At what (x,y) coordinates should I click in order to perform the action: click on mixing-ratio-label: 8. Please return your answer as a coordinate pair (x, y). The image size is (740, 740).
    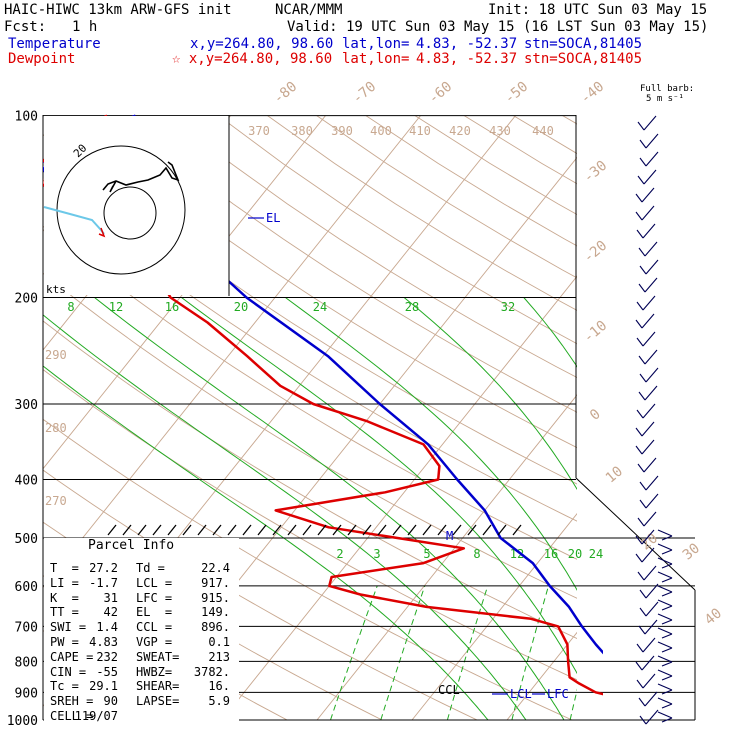
    Looking at the image, I should click on (476, 554).